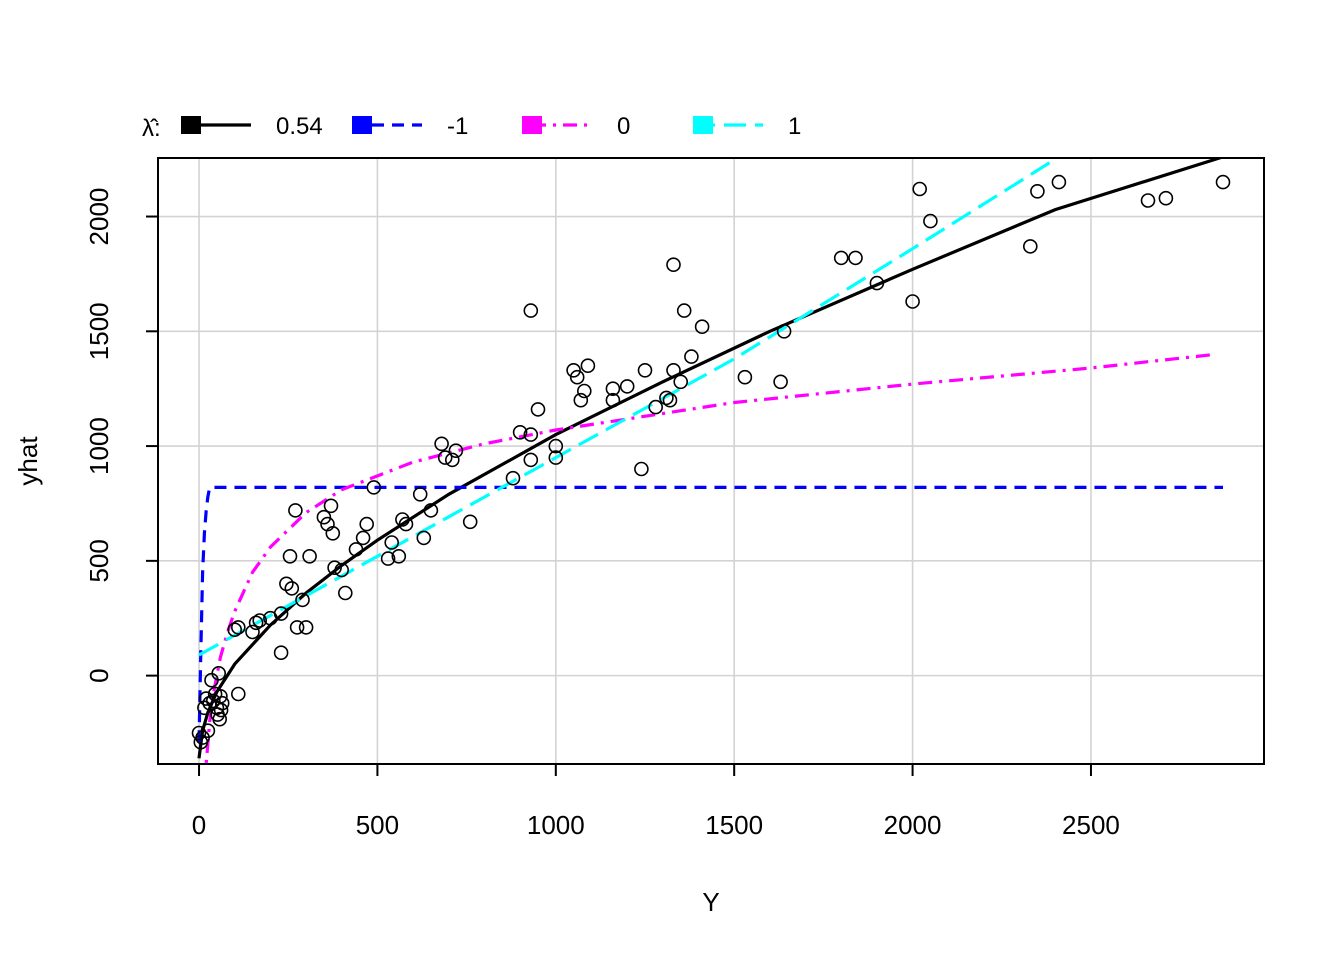 This screenshot has width=1344, height=960. I want to click on legend-swatch-lm1, so click(362, 125).